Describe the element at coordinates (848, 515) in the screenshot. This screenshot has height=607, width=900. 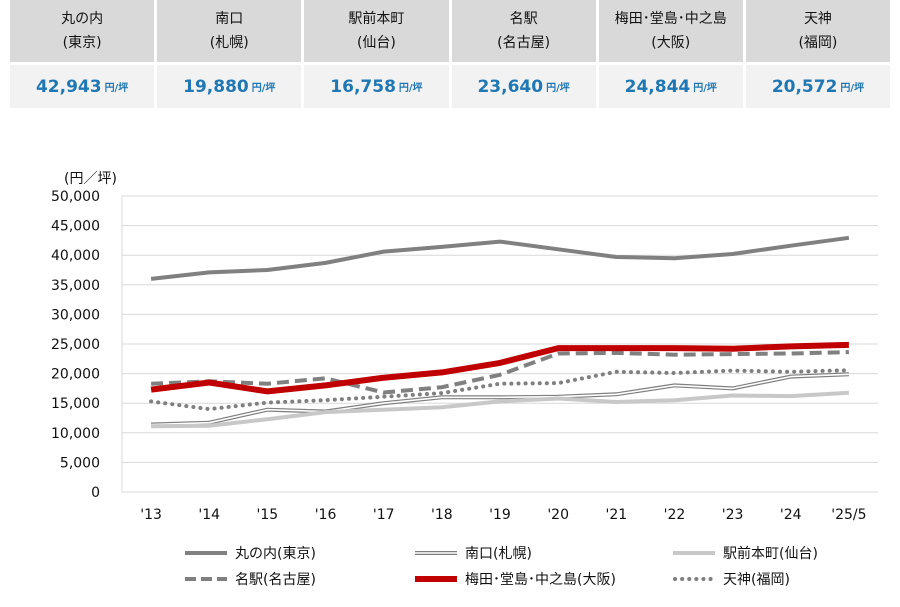
I see `x-tick-label: '25/5` at that location.